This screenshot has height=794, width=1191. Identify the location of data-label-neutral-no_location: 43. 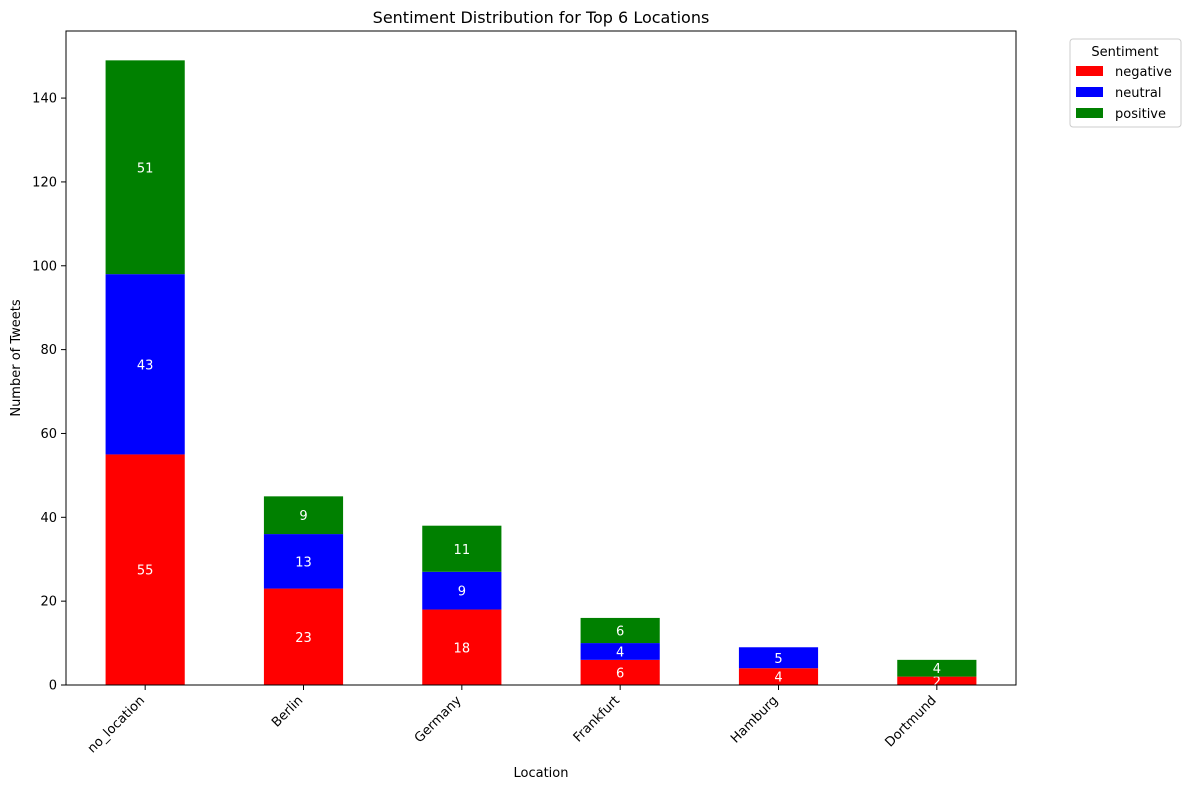
(145, 365).